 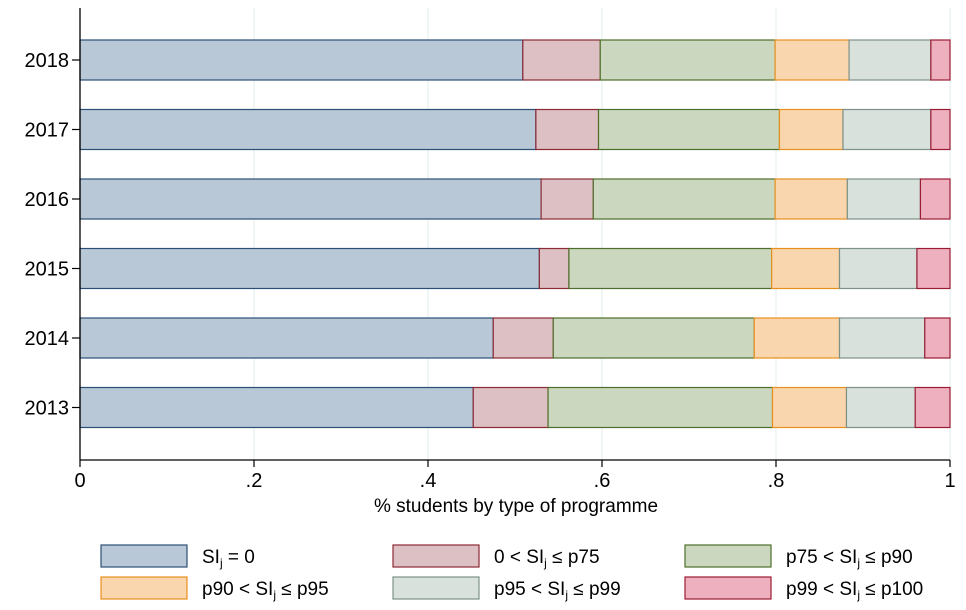 I want to click on legend-item: 0 < SIj ≤ p75, so click(x=496, y=557).